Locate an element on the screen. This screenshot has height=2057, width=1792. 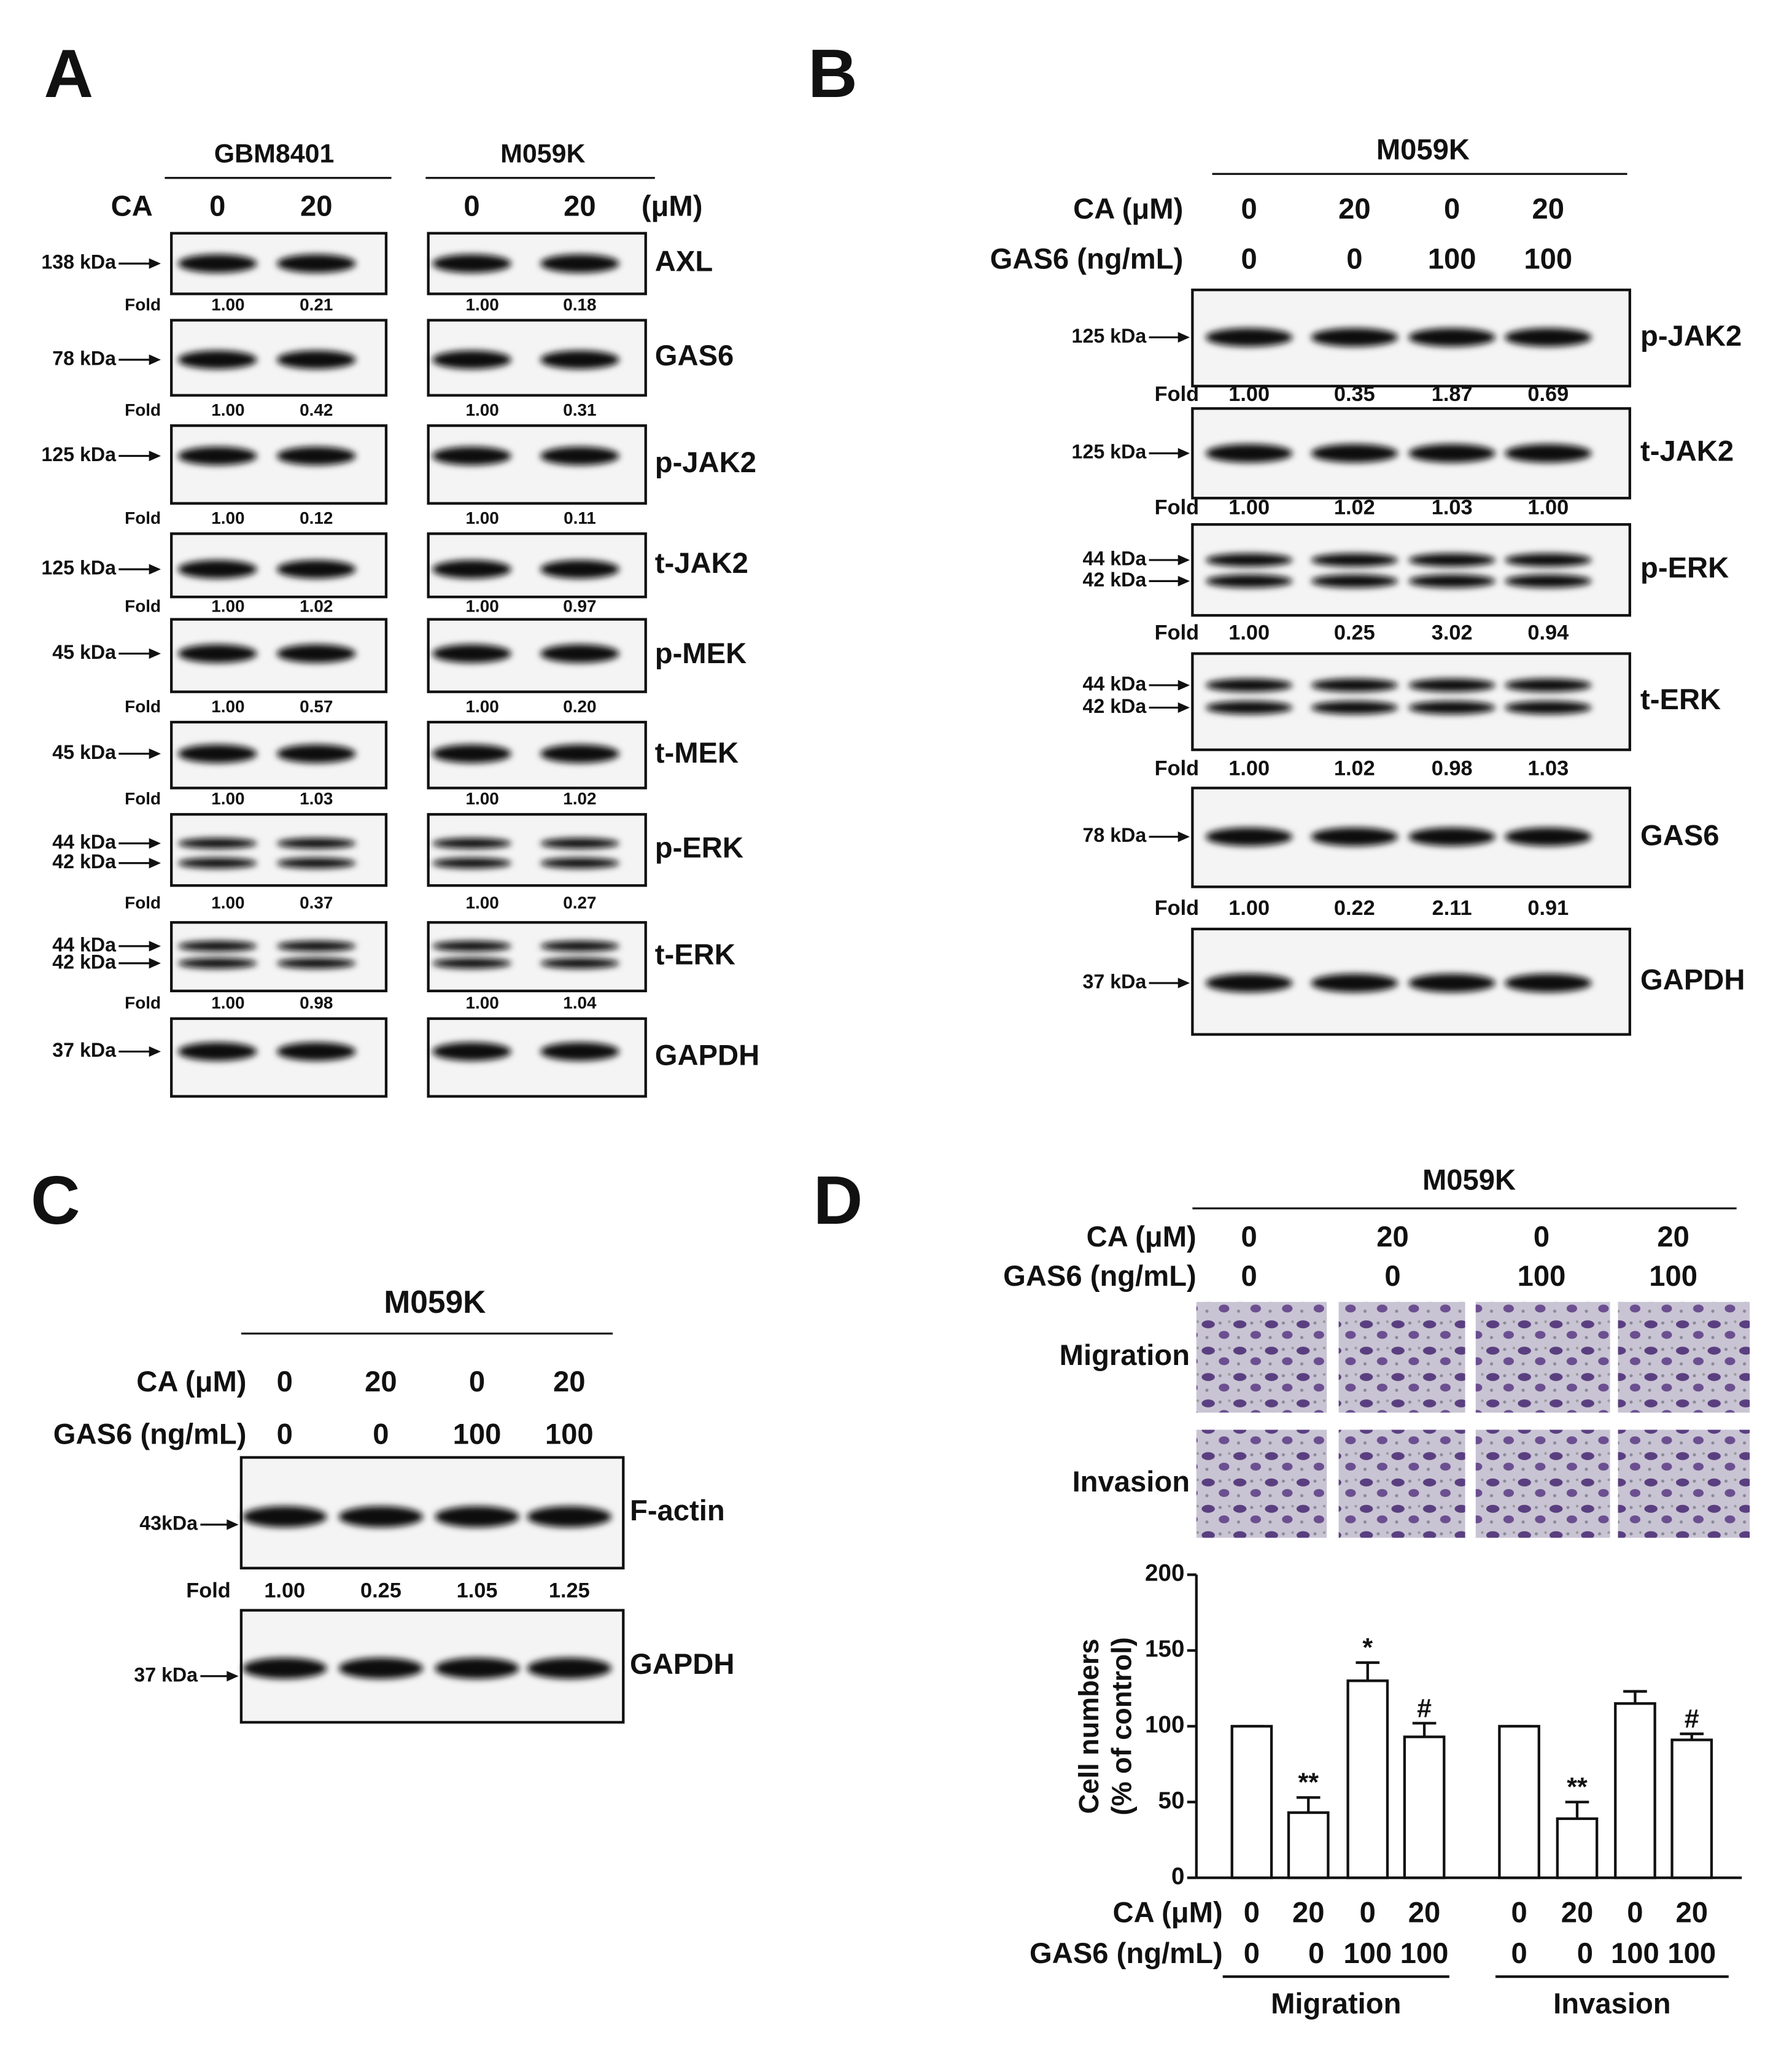
protein-label: GAPDH is located at coordinates (682, 1664).